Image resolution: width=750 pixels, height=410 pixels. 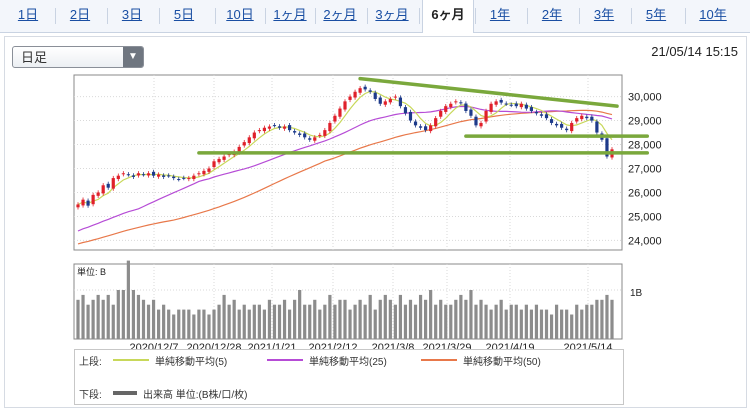 What do you see at coordinates (392, 14) in the screenshot?
I see `tab-8: 3ヶ月` at bounding box center [392, 14].